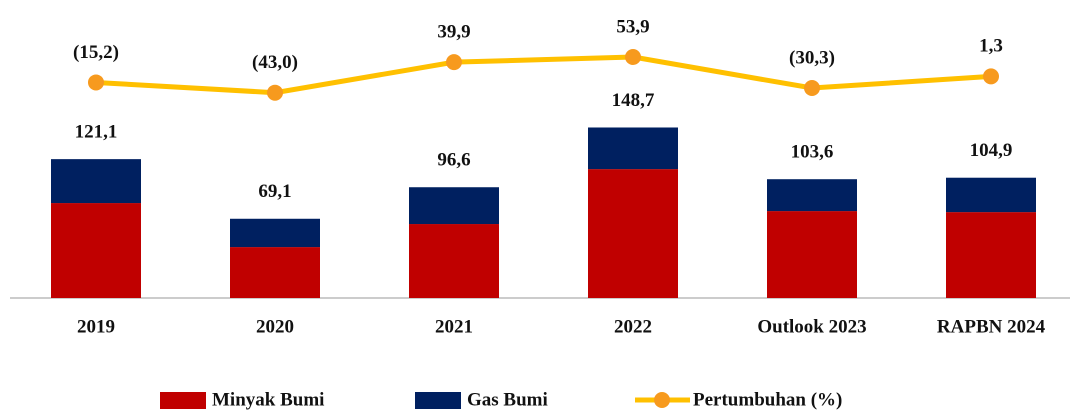 The width and height of the screenshot is (1076, 414). What do you see at coordinates (812, 57) in the screenshot?
I see `line-label: (30,3)` at bounding box center [812, 57].